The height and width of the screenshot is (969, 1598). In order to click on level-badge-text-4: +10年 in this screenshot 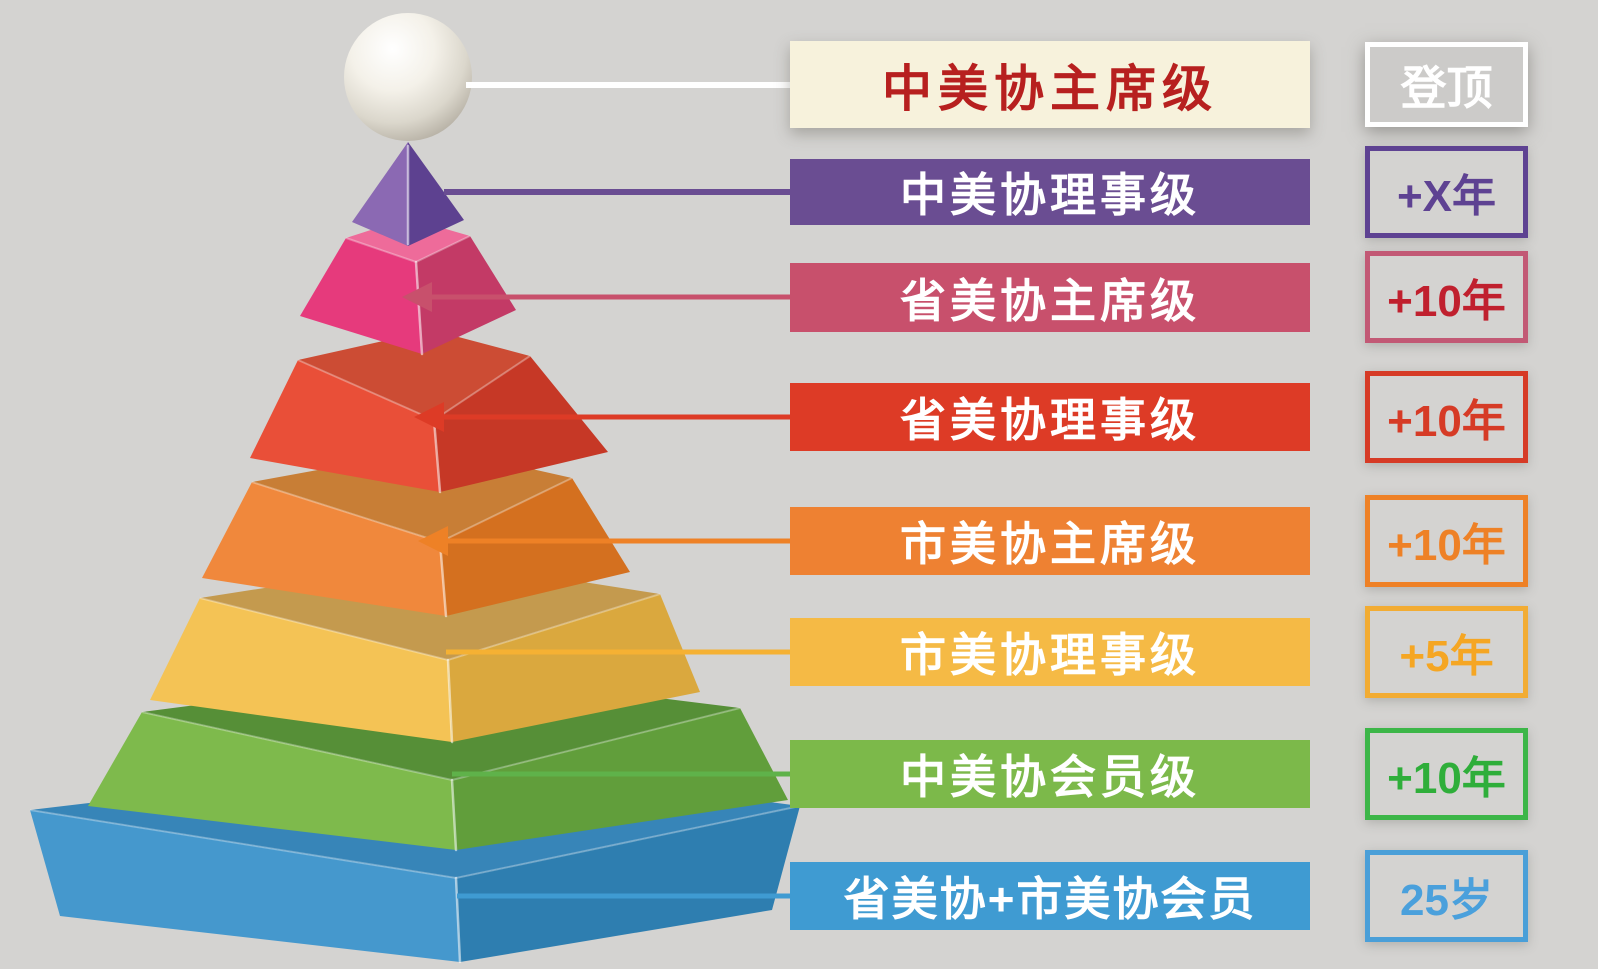, I will do `click(1446, 421)`.